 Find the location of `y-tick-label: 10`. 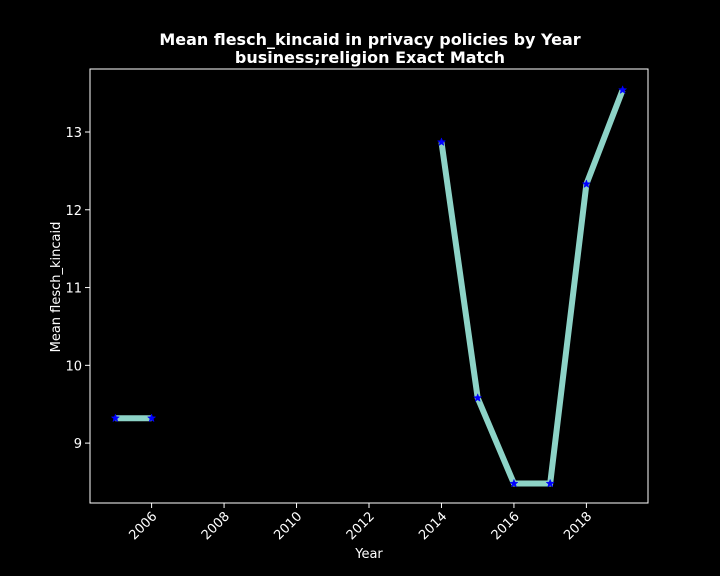

y-tick-label: 10 is located at coordinates (73, 366).